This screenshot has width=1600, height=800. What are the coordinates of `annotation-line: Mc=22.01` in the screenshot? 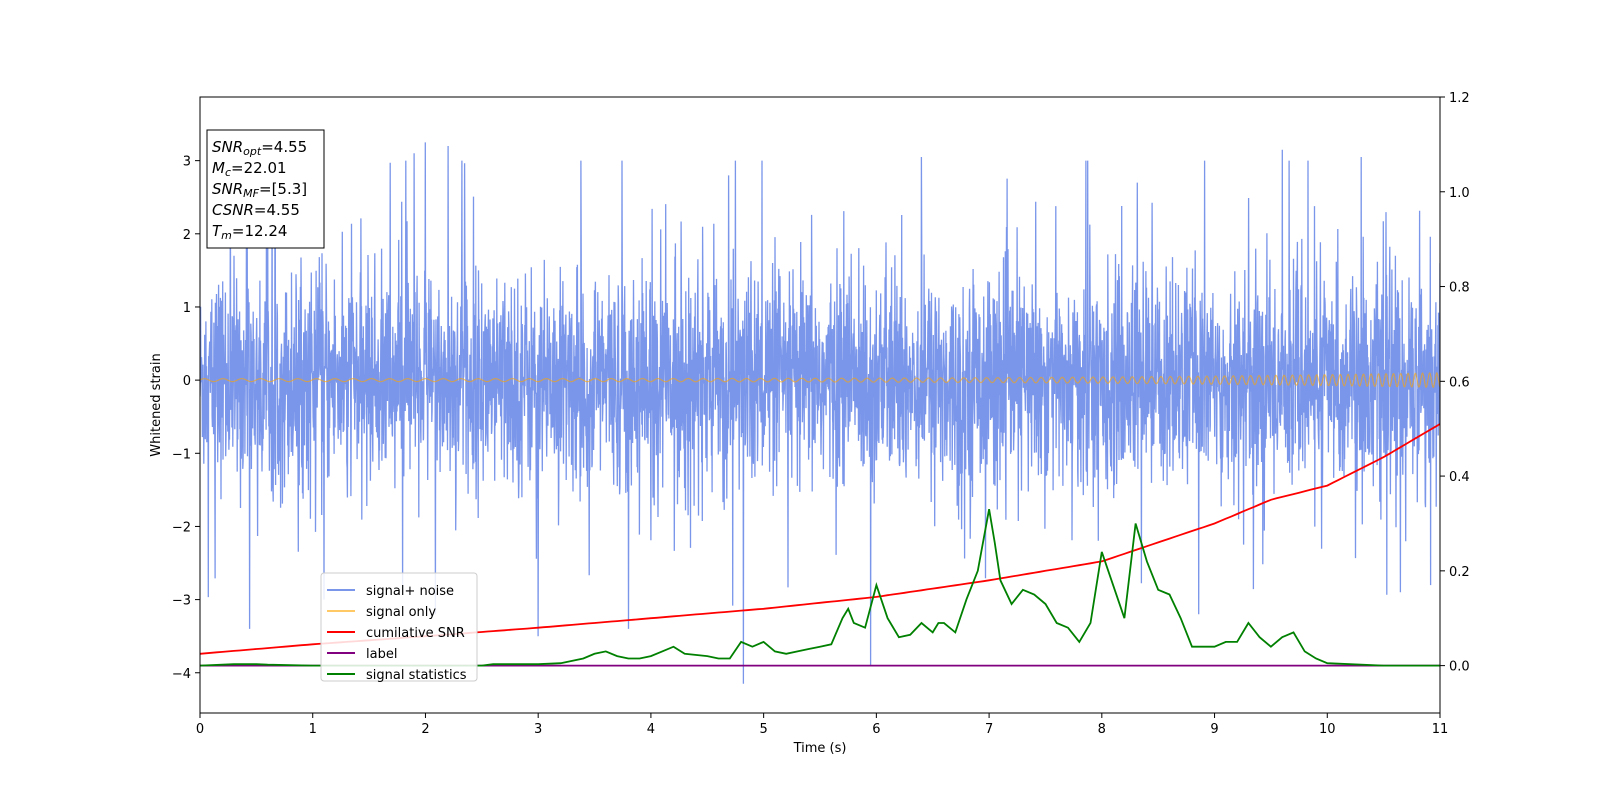 It's located at (249, 169).